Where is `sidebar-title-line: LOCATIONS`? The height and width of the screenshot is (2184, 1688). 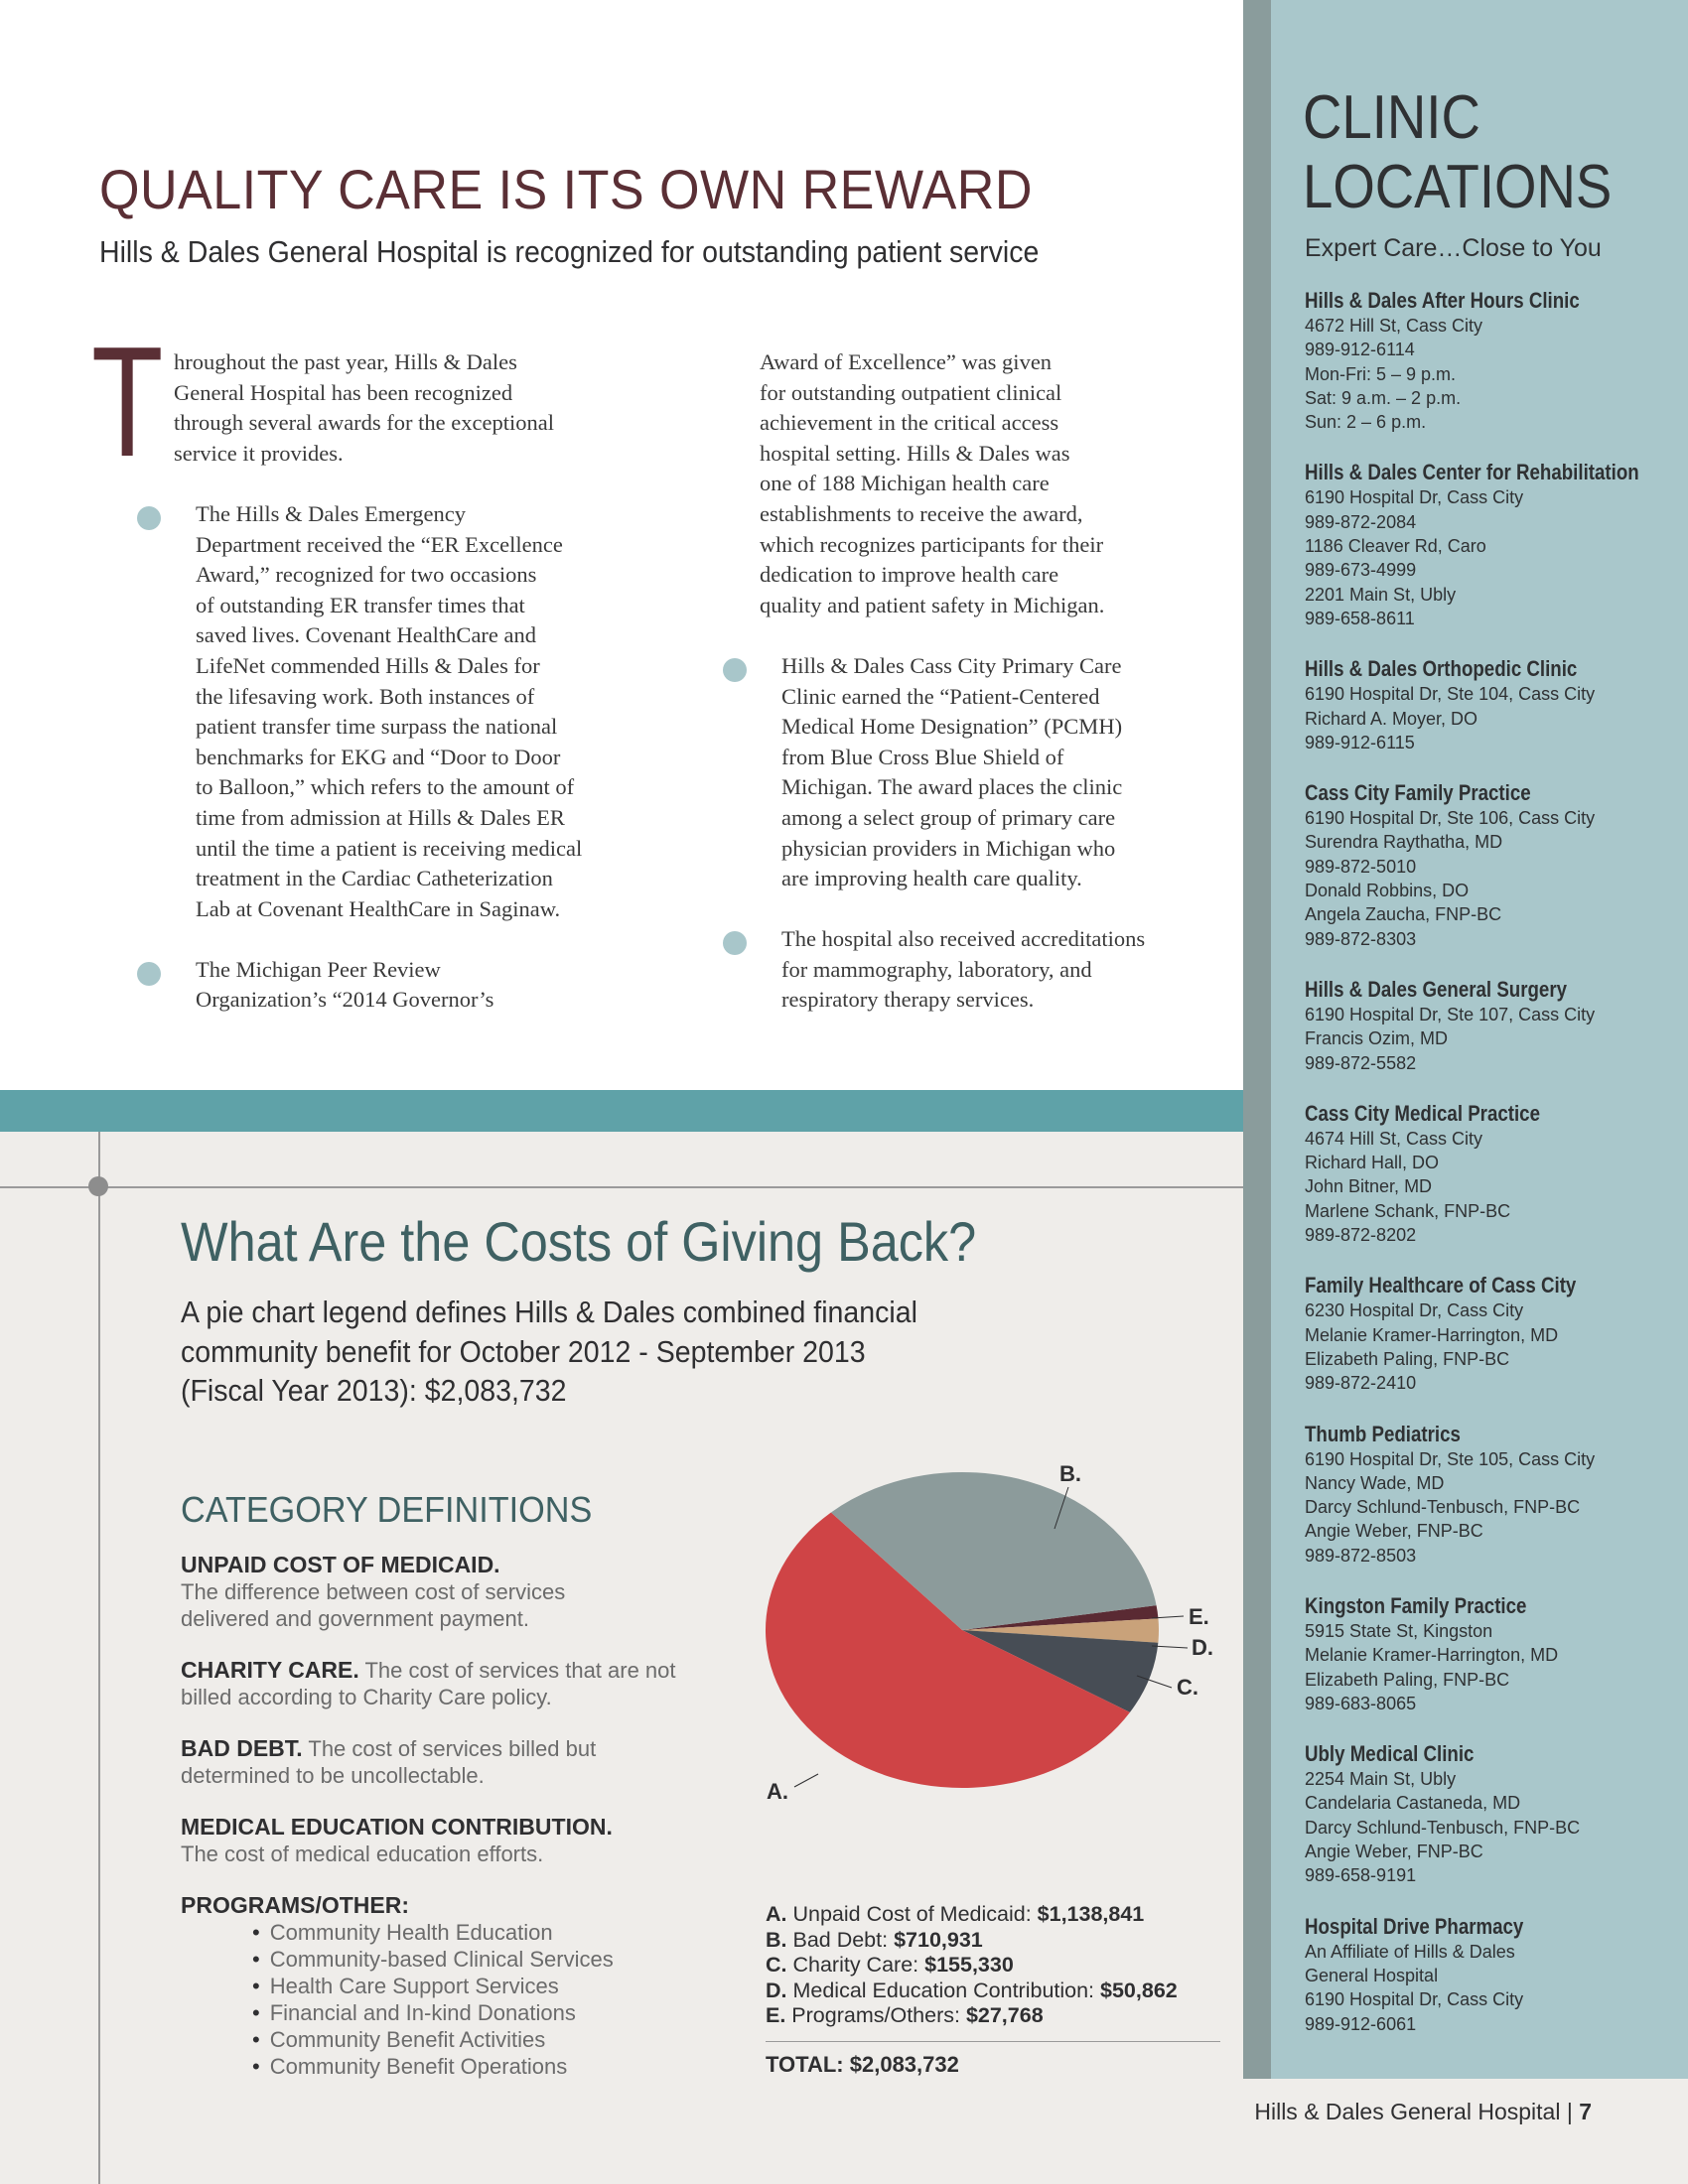 sidebar-title-line: LOCATIONS is located at coordinates (1458, 187).